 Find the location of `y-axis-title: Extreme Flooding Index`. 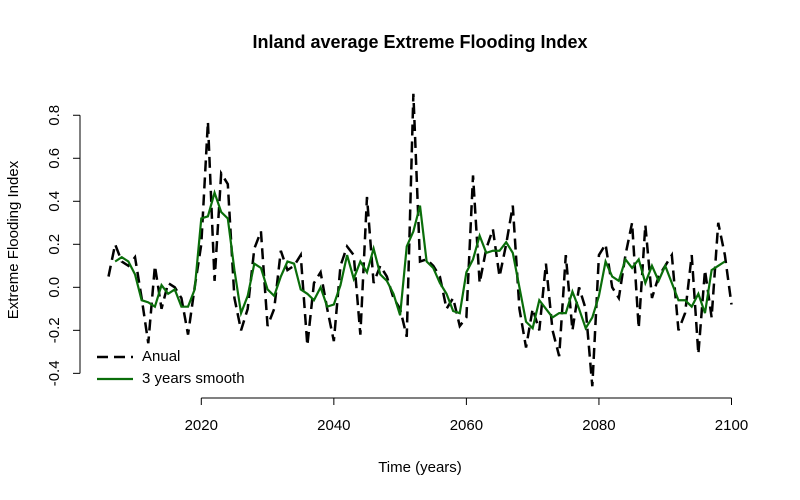

y-axis-title: Extreme Flooding Index is located at coordinates (13, 239).